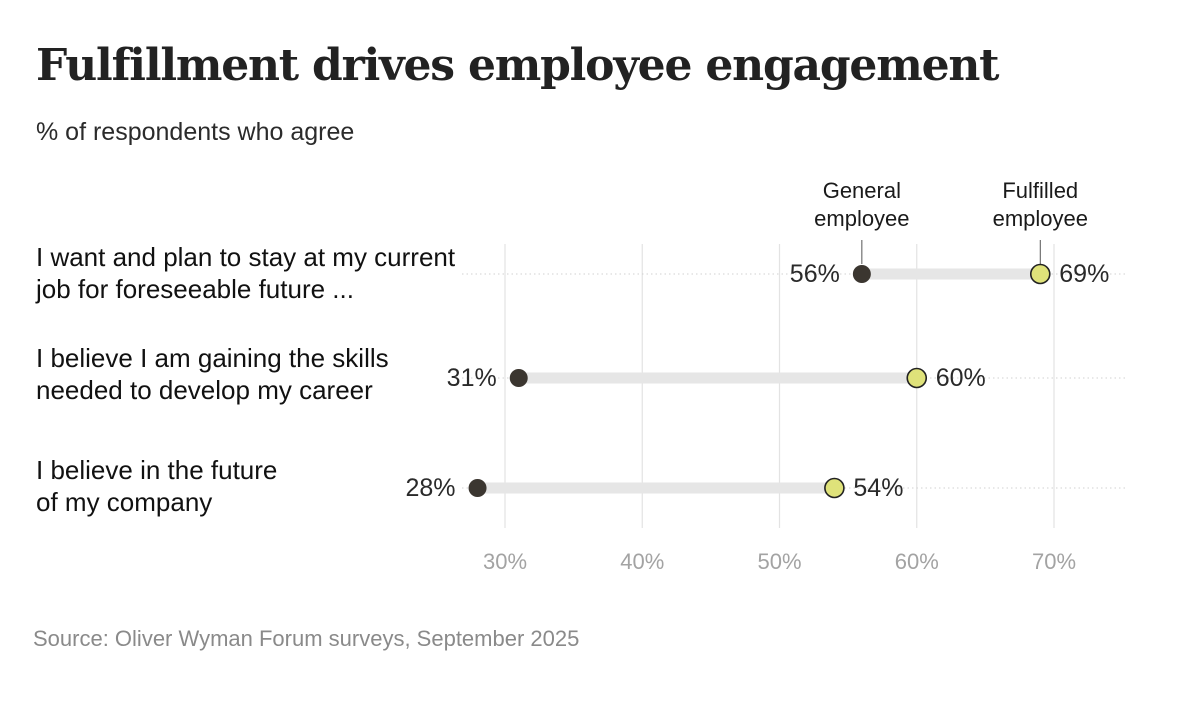  Describe the element at coordinates (246, 257) in the screenshot. I see `row-label-1-line-1: I want and plan to stay at my current` at that location.